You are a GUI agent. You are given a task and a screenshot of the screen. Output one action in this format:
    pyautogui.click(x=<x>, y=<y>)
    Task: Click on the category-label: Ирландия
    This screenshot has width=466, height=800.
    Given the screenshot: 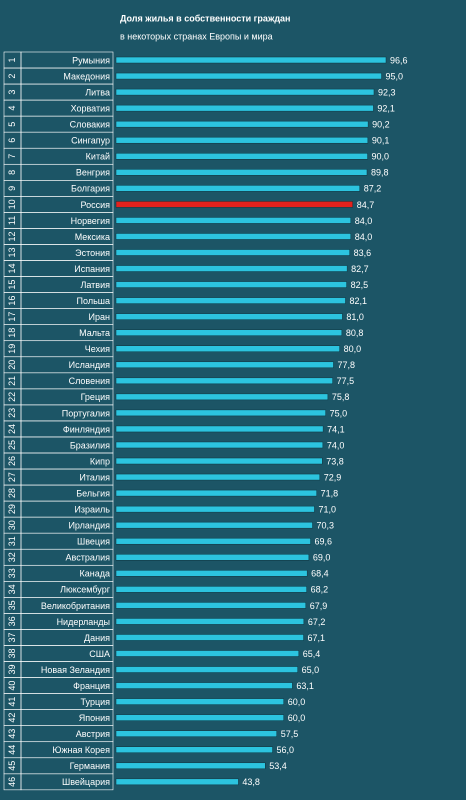 What is the action you would take?
    pyautogui.click(x=89, y=526)
    